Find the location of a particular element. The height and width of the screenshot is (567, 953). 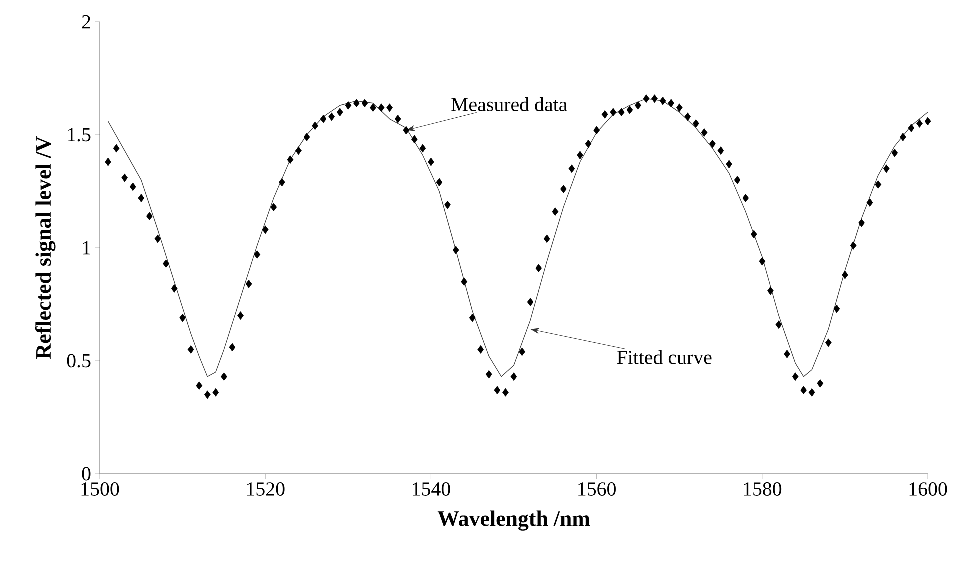

x-tick-label: 1600 is located at coordinates (929, 489).